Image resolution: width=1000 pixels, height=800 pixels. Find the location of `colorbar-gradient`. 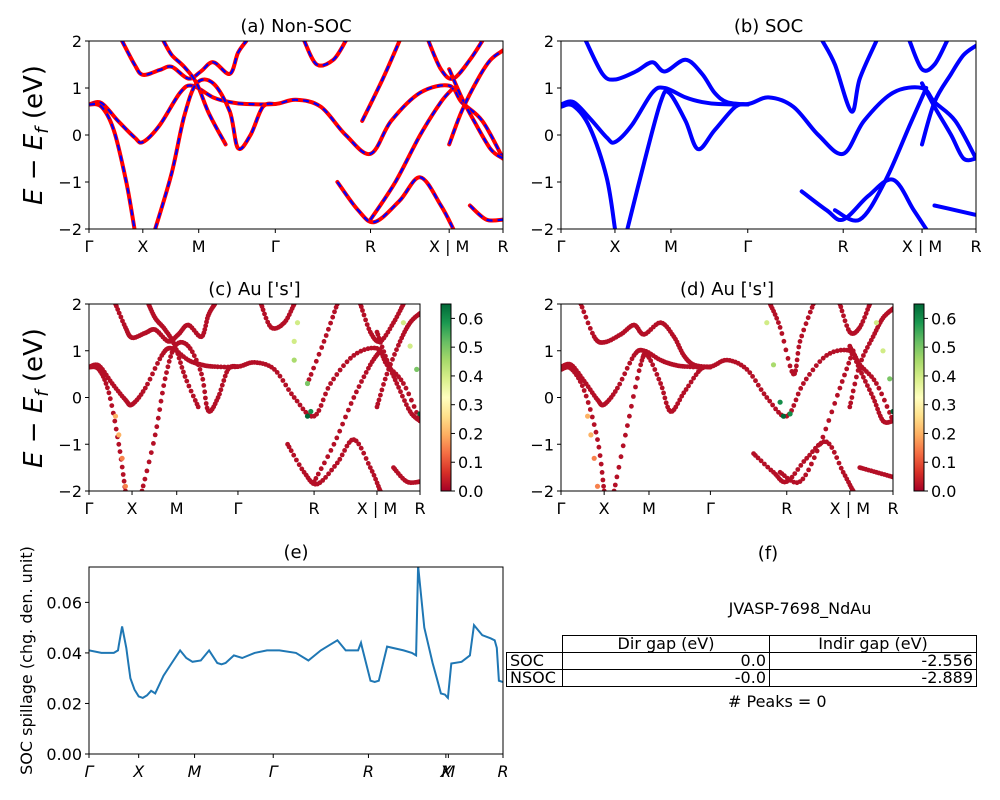

colorbar-gradient is located at coordinates (446, 397).